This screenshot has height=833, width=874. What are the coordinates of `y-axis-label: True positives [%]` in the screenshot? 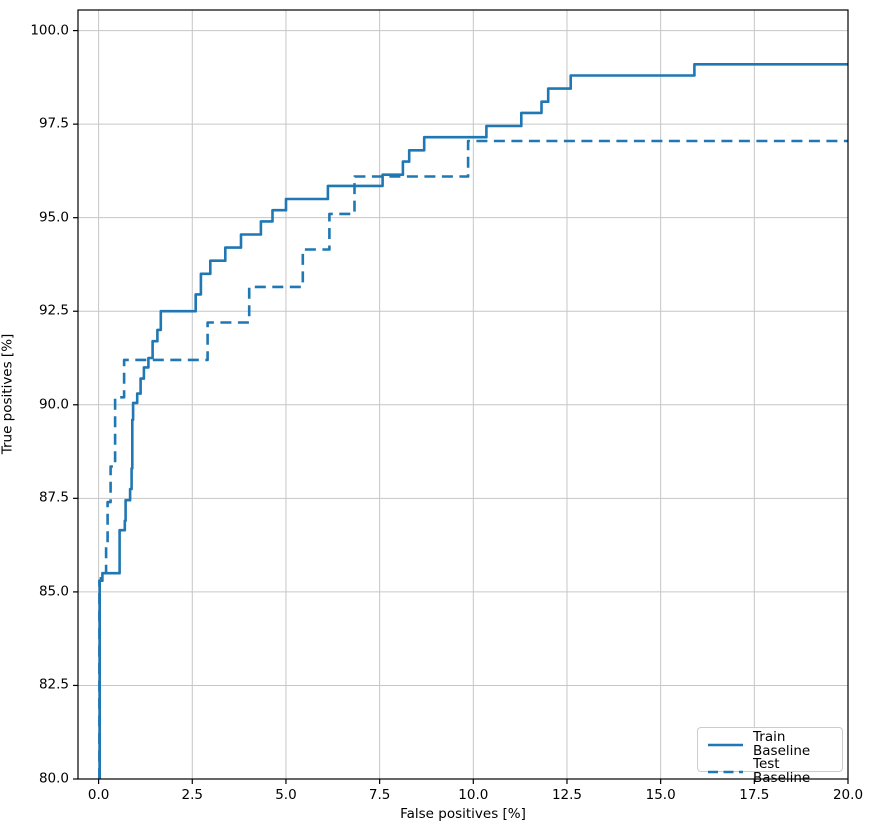 It's located at (8, 394).